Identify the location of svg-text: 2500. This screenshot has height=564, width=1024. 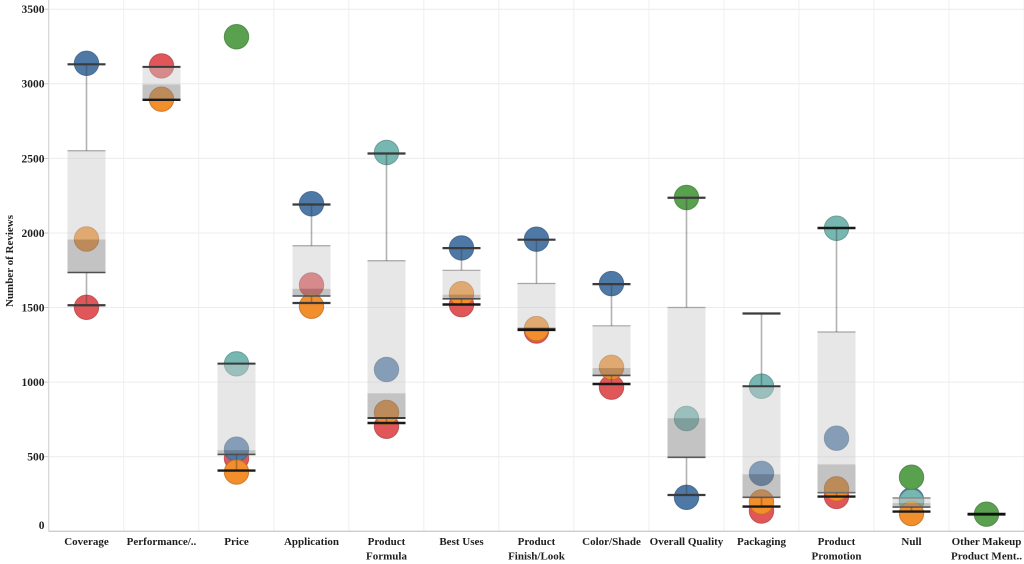
(33, 159).